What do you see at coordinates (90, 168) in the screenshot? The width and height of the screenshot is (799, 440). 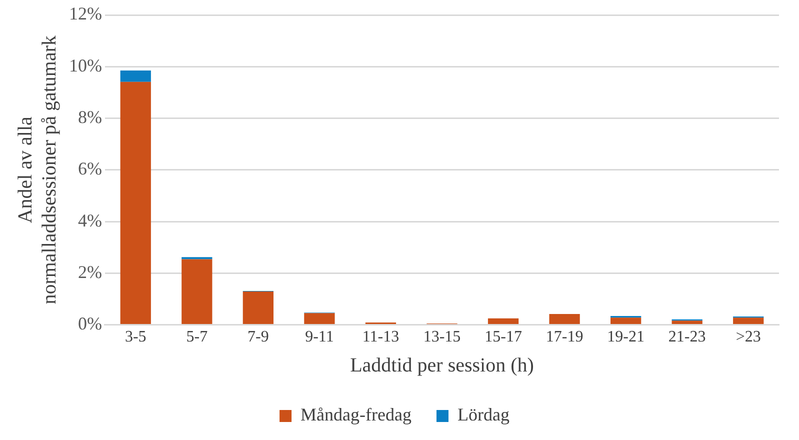 I see `y-tick-label: 6%` at bounding box center [90, 168].